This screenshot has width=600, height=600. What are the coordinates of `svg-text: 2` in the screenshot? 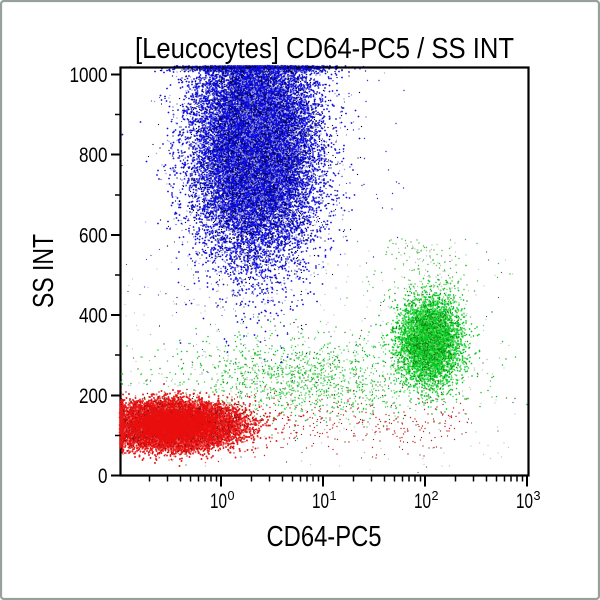 It's located at (435, 495).